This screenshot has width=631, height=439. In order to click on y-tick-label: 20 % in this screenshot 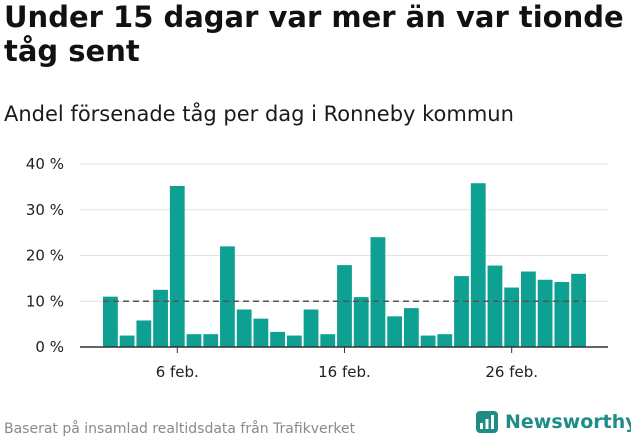, I will do `click(45, 256)`.